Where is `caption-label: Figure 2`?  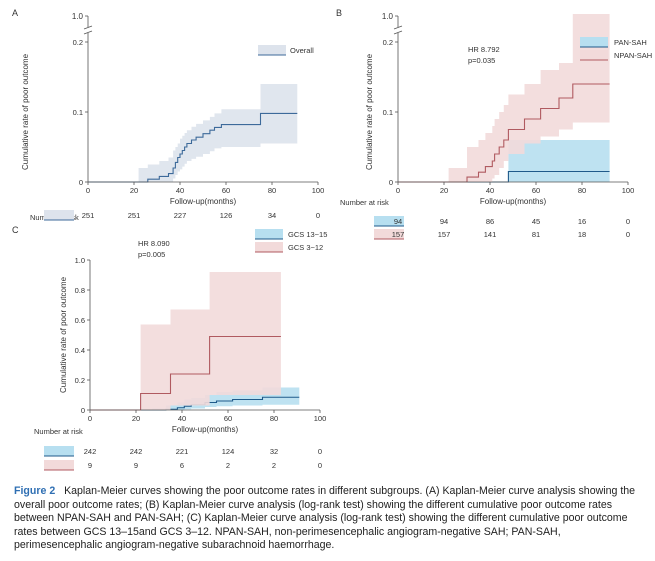
caption-label: Figure 2 is located at coordinates (35, 491).